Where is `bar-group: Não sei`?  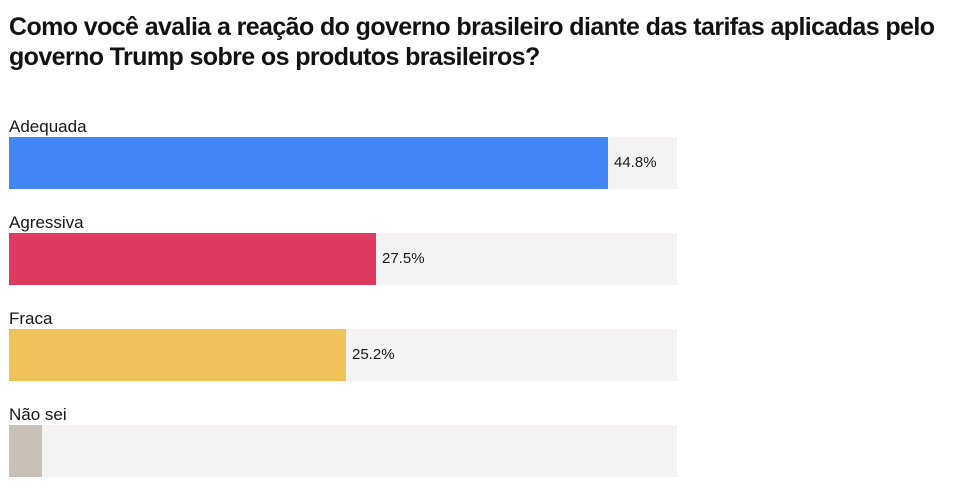 bar-group: Não sei is located at coordinates (343, 450).